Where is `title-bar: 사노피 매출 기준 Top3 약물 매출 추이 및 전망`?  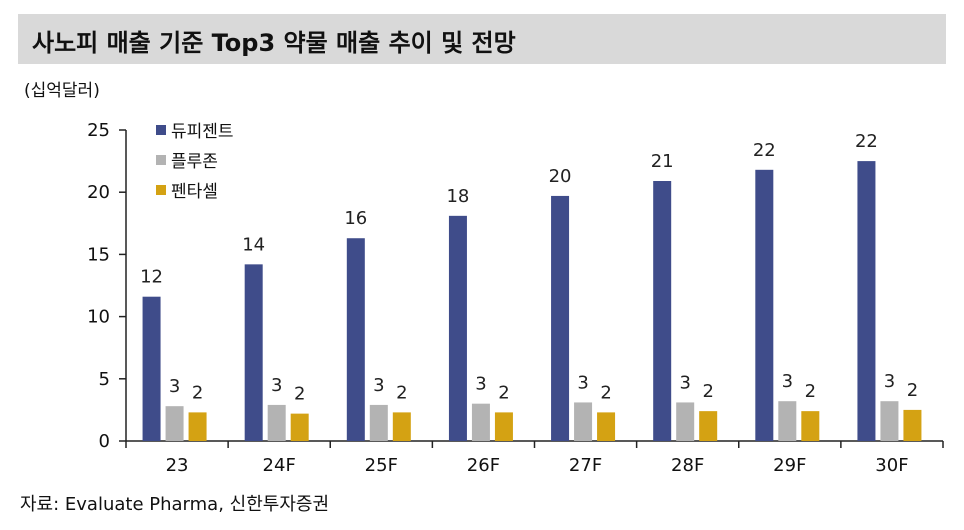
title-bar: 사노피 매출 기준 Top3 약물 매출 추이 및 전망 is located at coordinates (482, 39).